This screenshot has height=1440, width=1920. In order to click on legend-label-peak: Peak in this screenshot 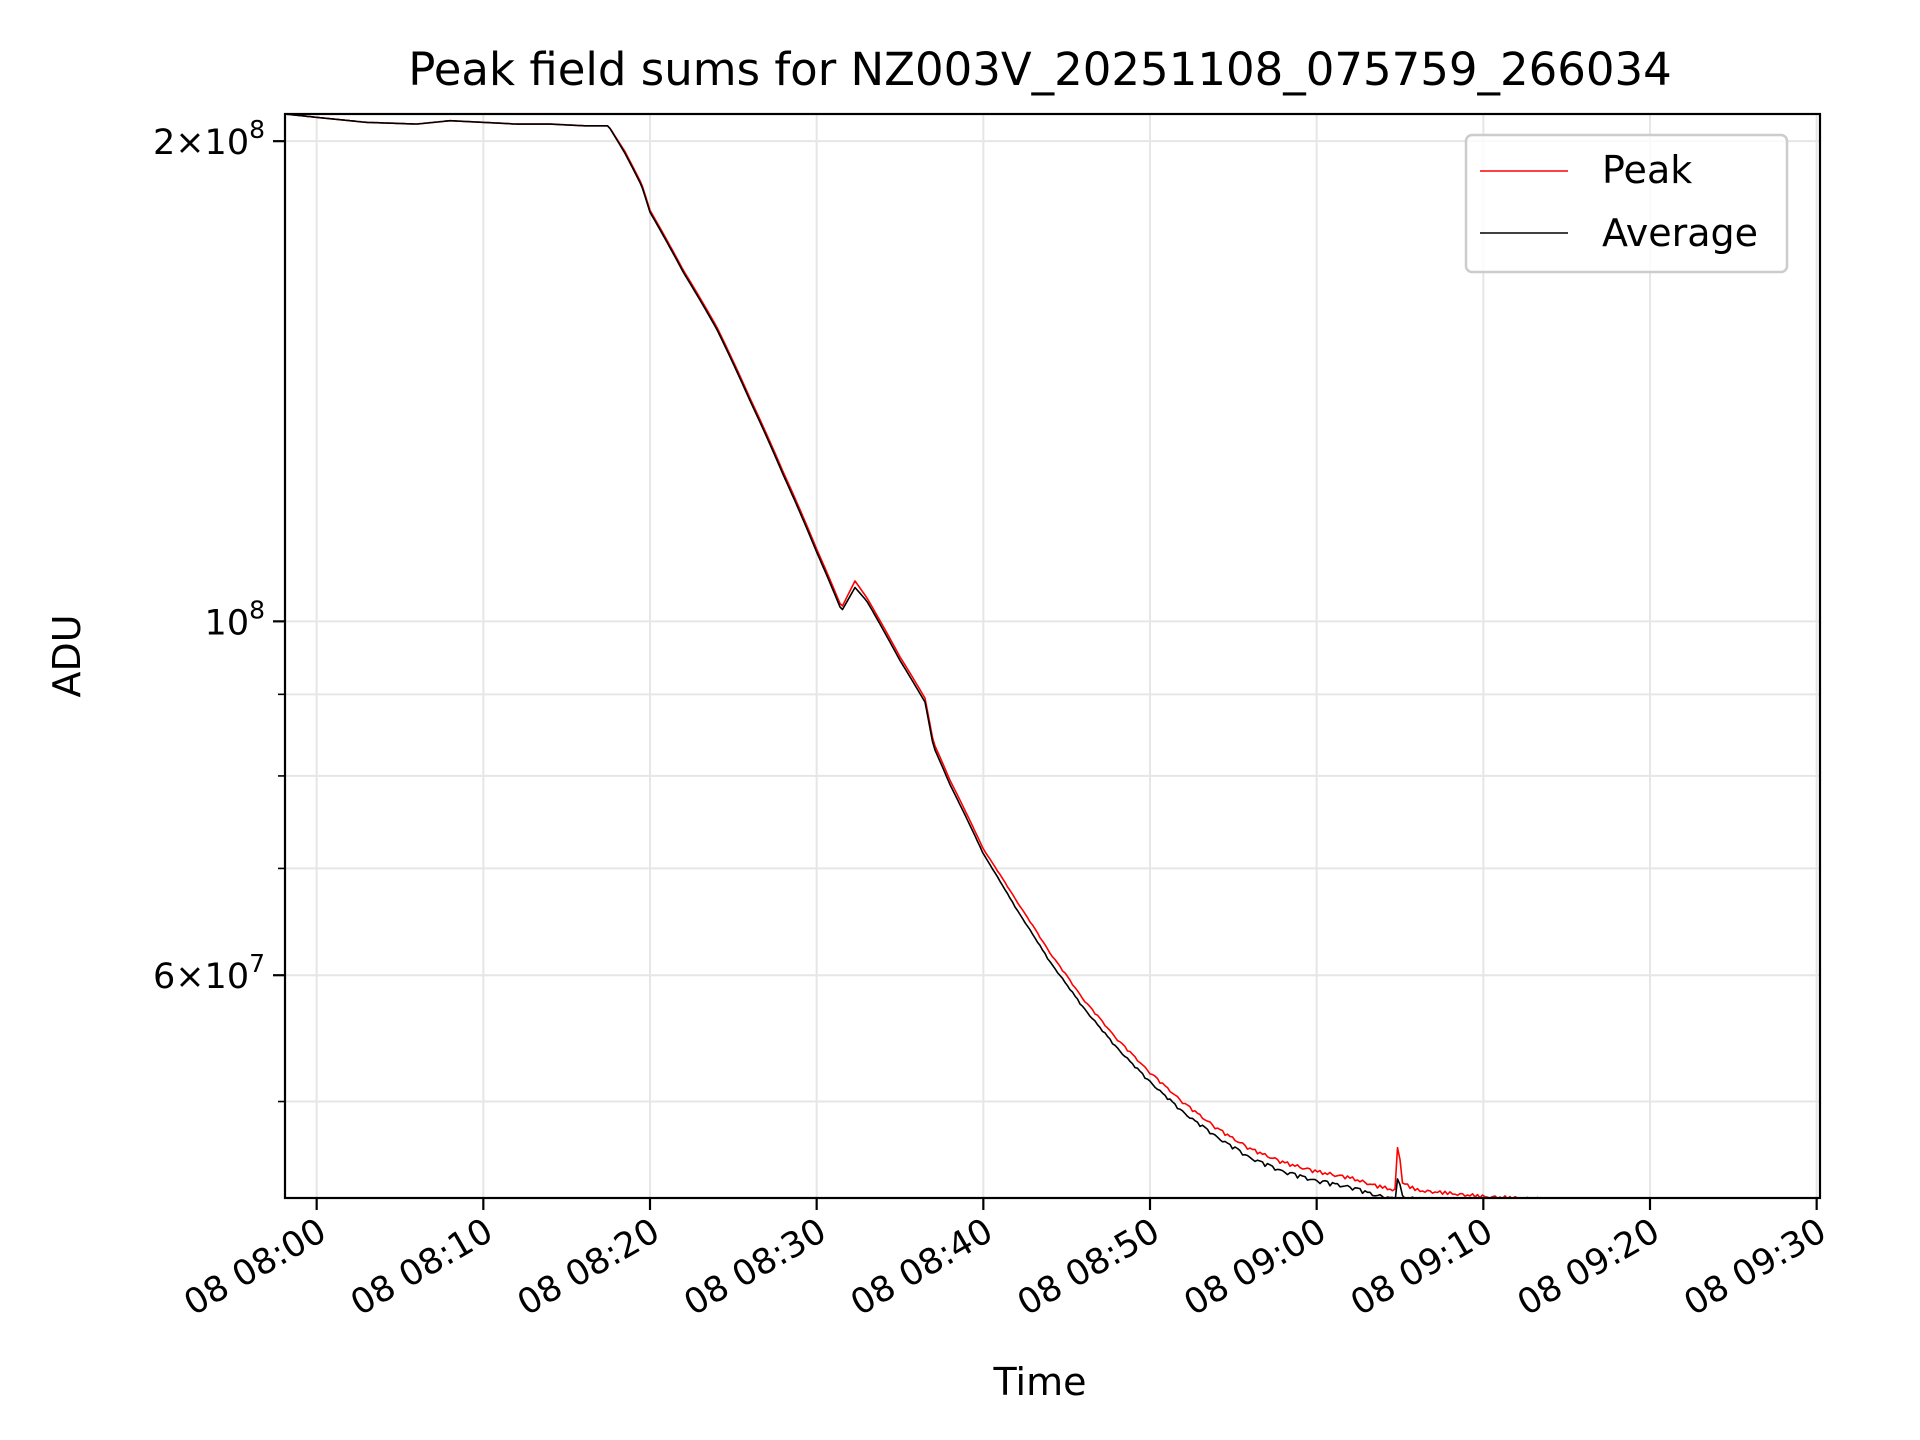, I will do `click(1647, 170)`.